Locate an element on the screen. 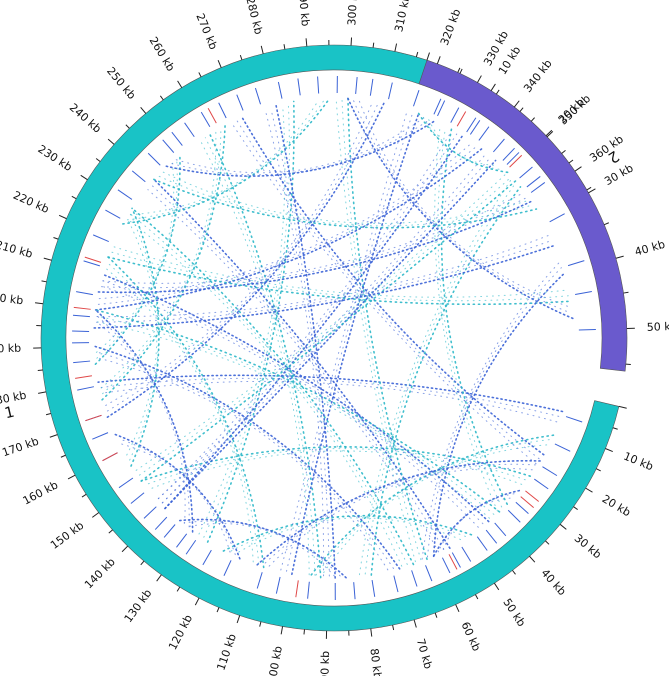 This screenshot has width=669, height=676. seq-1-tick-label: 90 kb is located at coordinates (325, 663).